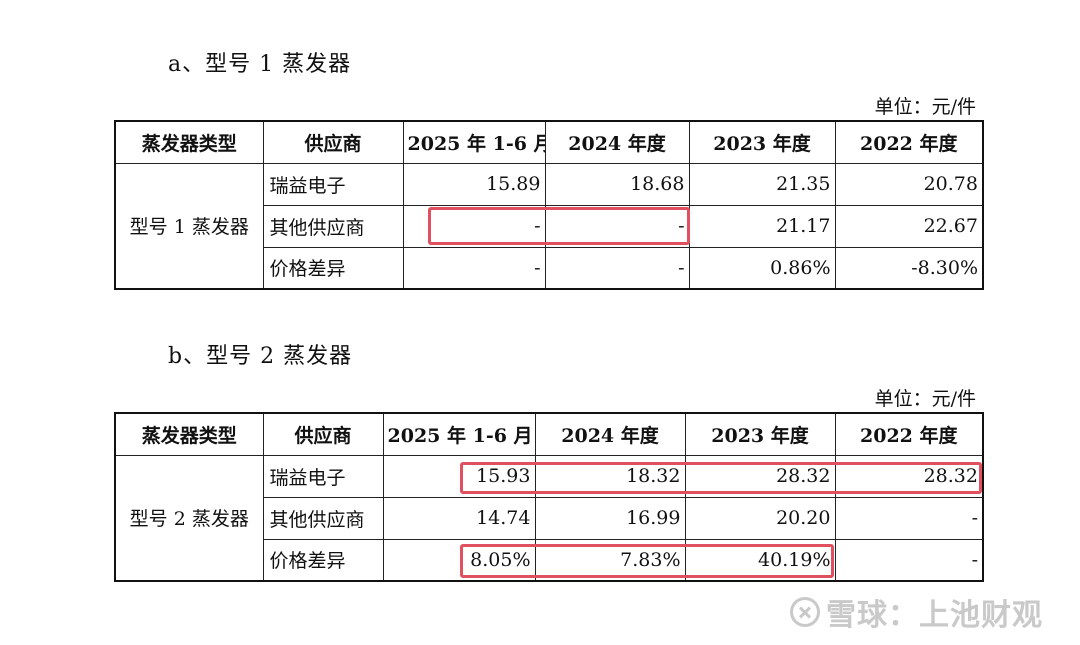 This screenshot has width=1080, height=645. What do you see at coordinates (762, 184) in the screenshot?
I see `value-cell: 21.35` at bounding box center [762, 184].